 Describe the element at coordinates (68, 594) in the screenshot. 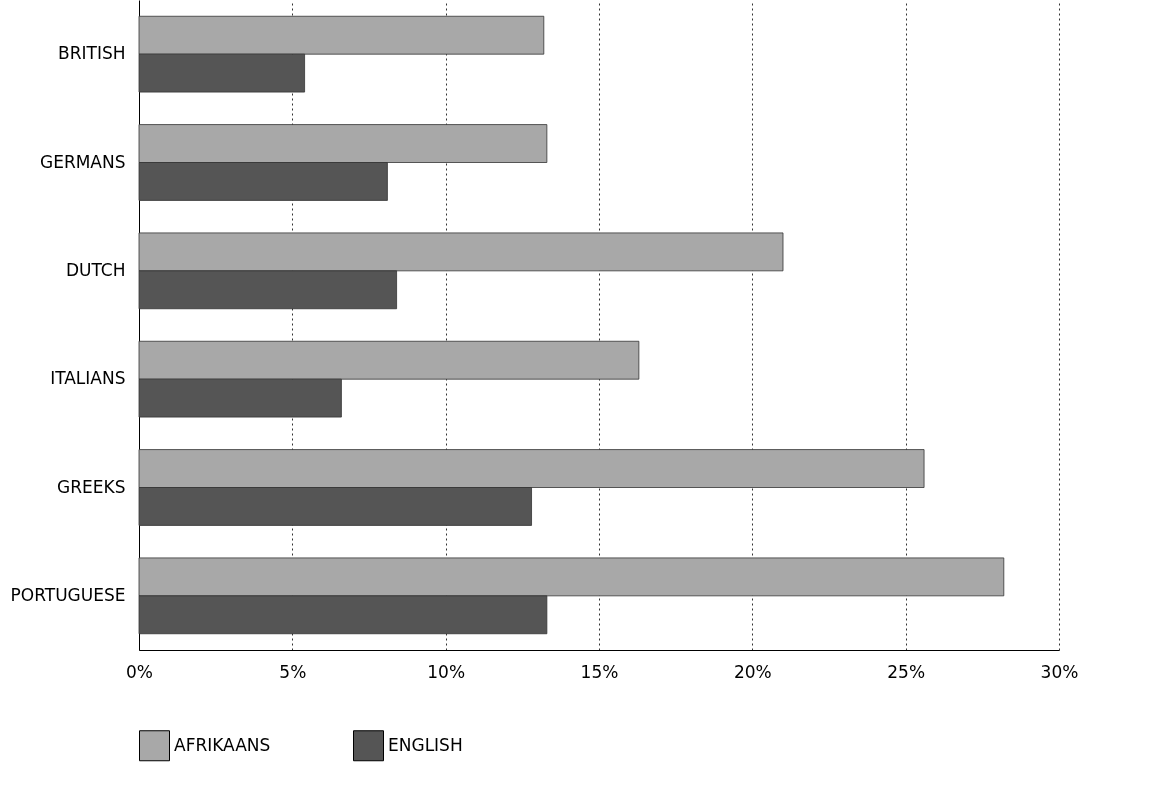

I see `y-tick-label: PORTUGUESE` at that location.